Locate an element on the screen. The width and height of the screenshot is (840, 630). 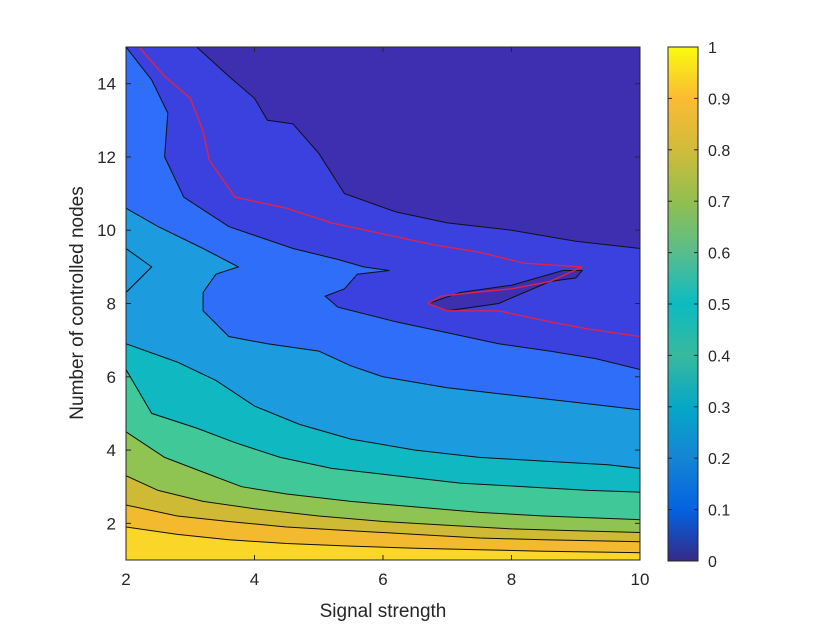
y-tick-label: 10 is located at coordinates (106, 230).